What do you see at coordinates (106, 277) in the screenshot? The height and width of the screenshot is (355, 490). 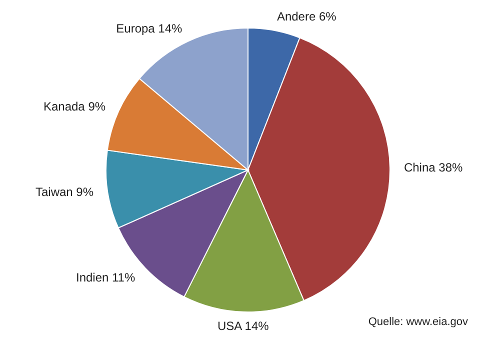 I see `slice-label: Indien 11%` at bounding box center [106, 277].